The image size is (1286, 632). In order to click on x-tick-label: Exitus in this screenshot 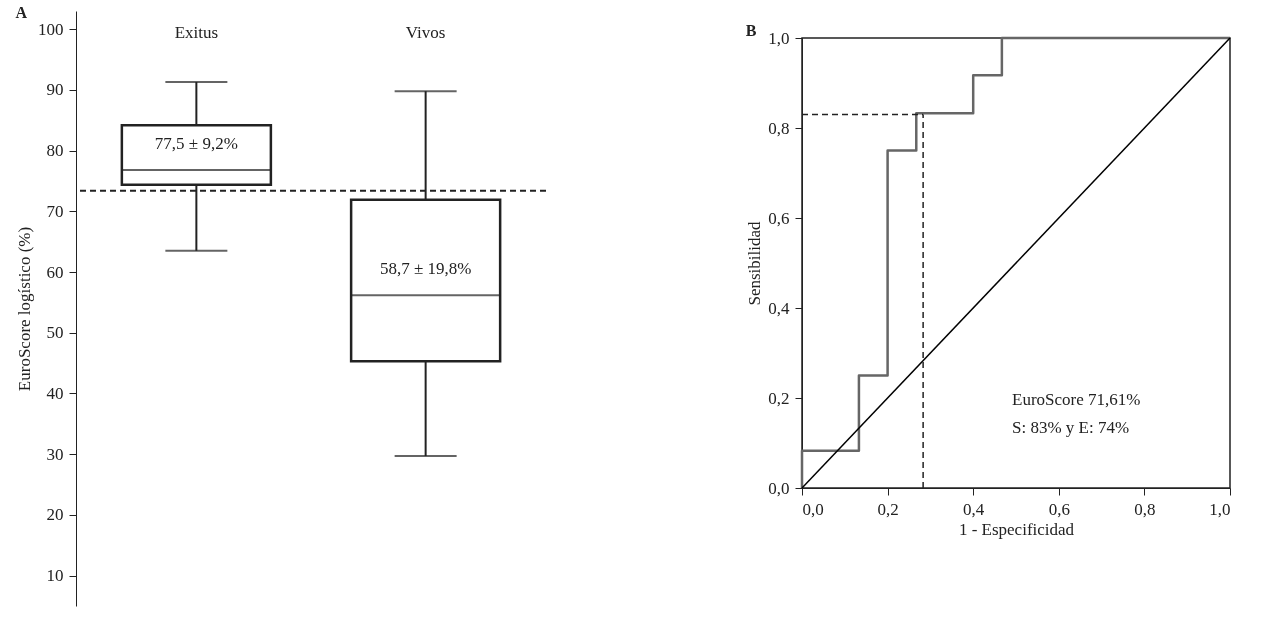, I will do `click(196, 32)`.